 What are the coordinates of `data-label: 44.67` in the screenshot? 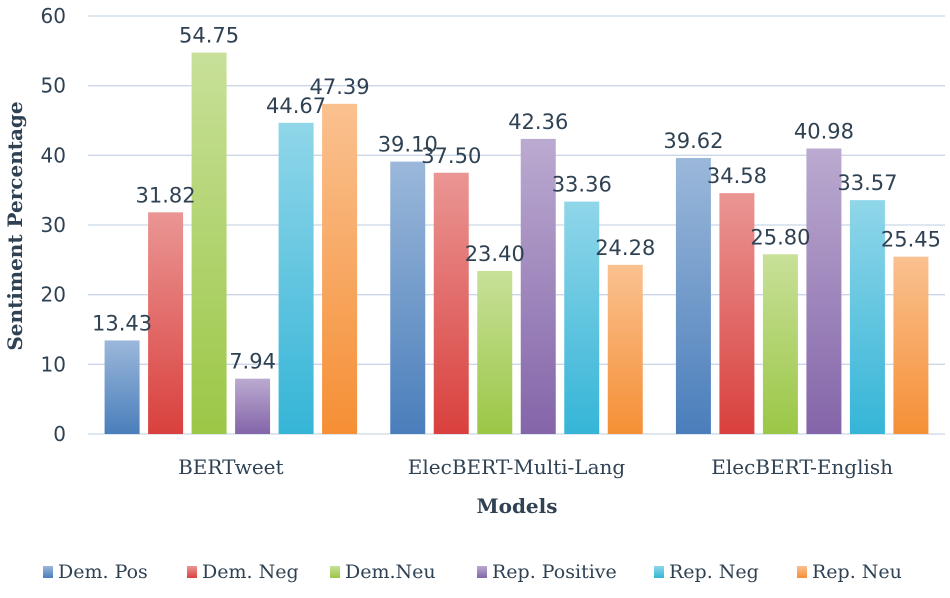 It's located at (296, 106).